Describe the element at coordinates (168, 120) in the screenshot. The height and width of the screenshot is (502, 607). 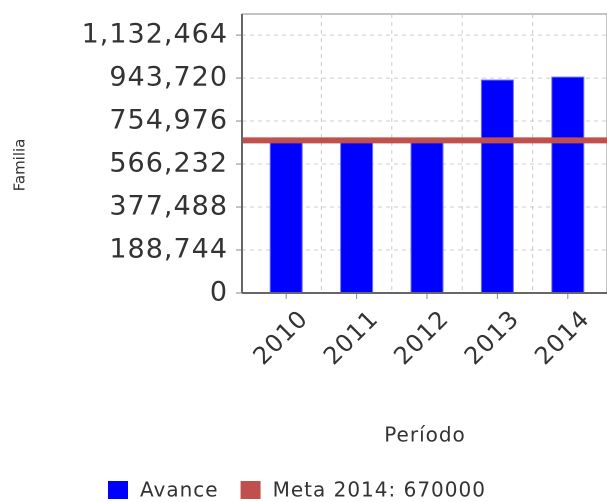
I see `y-tick-label: 754,976` at that location.